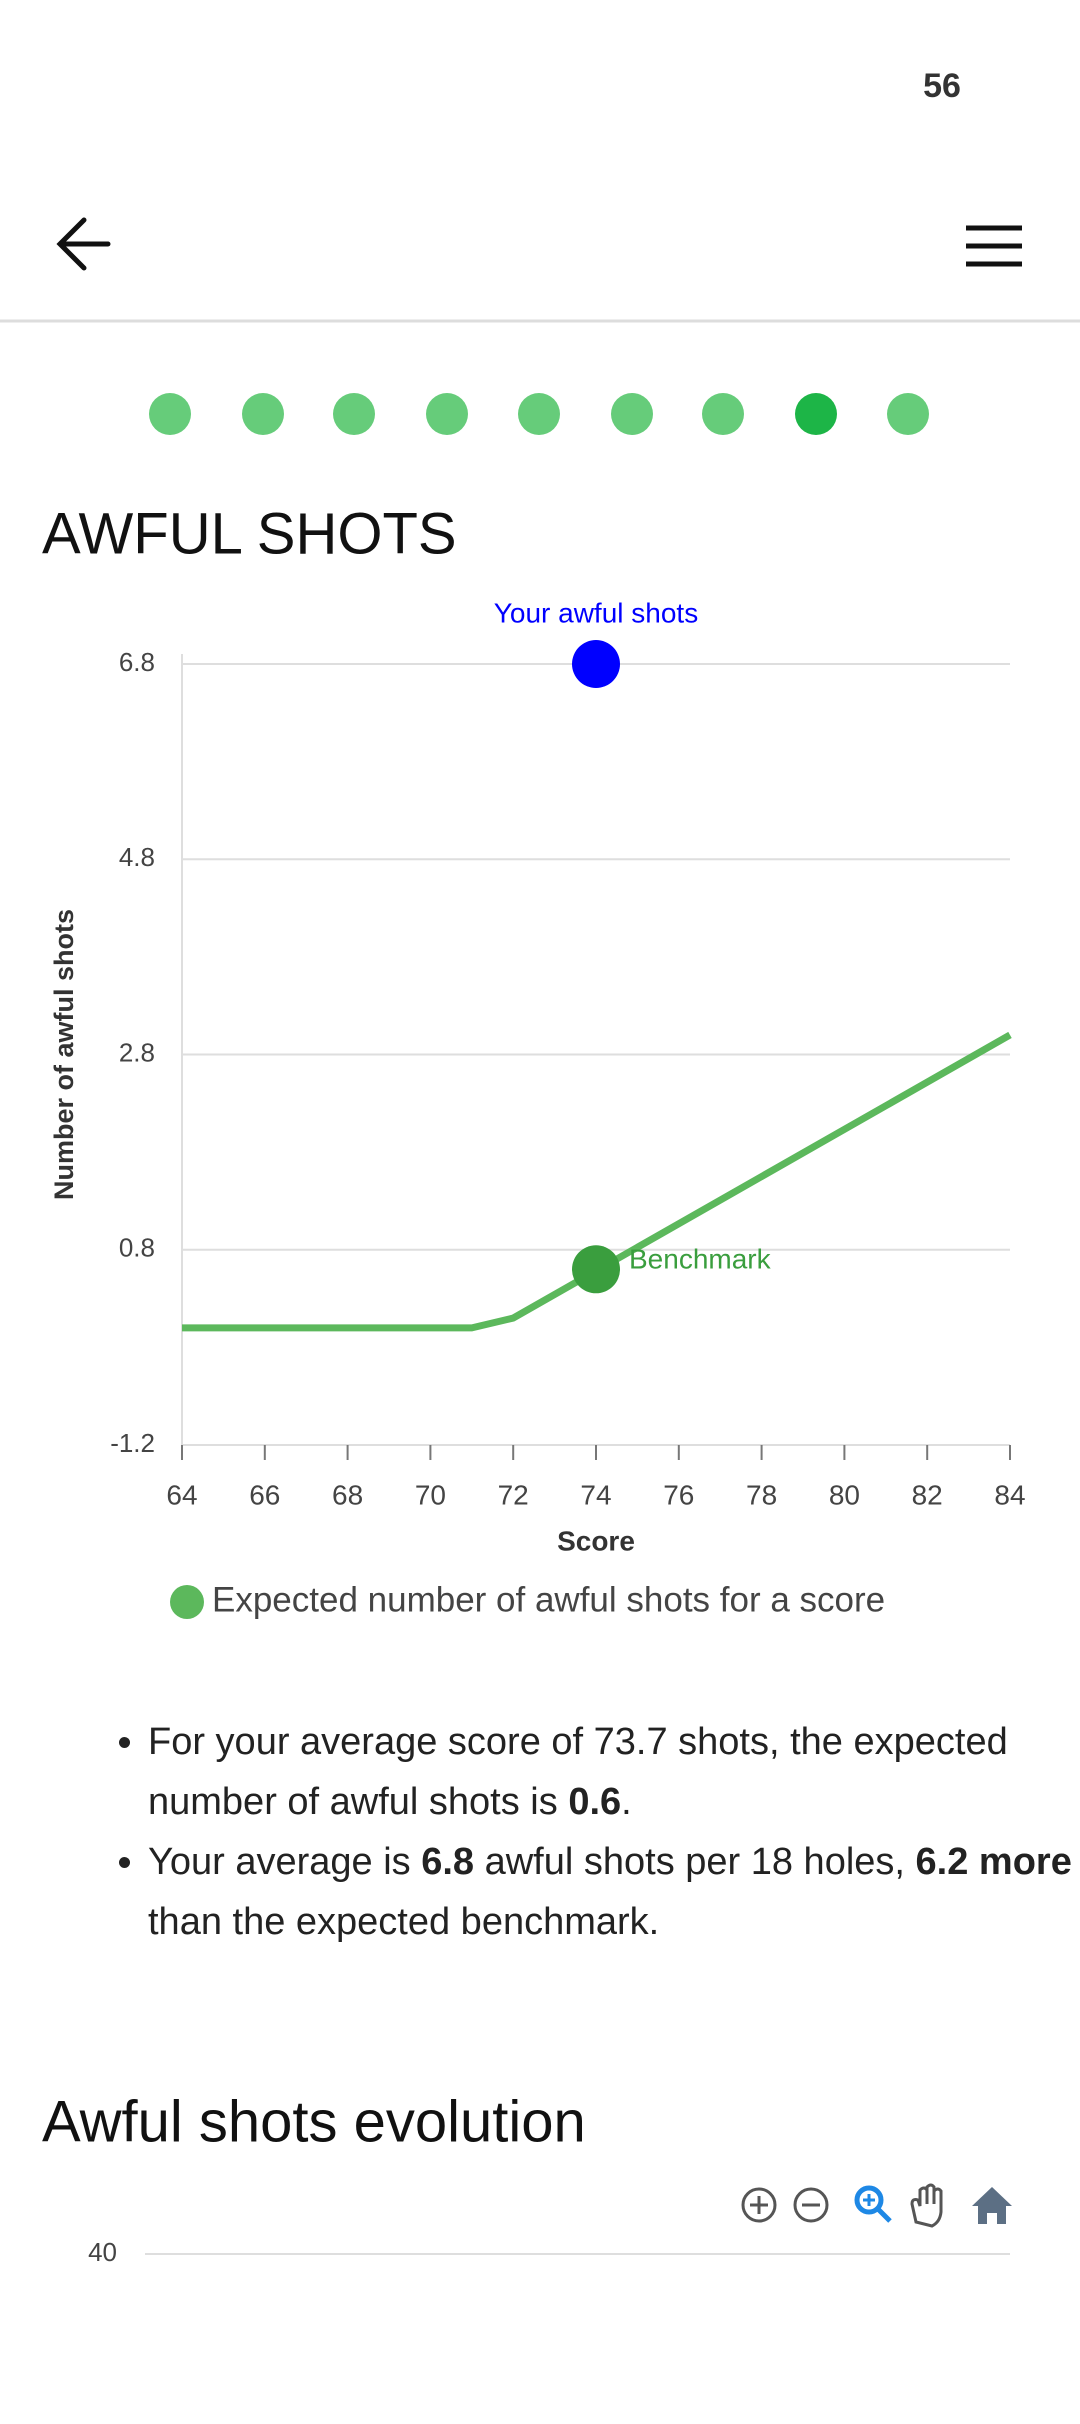  I want to click on series-line, so click(597, 1181).